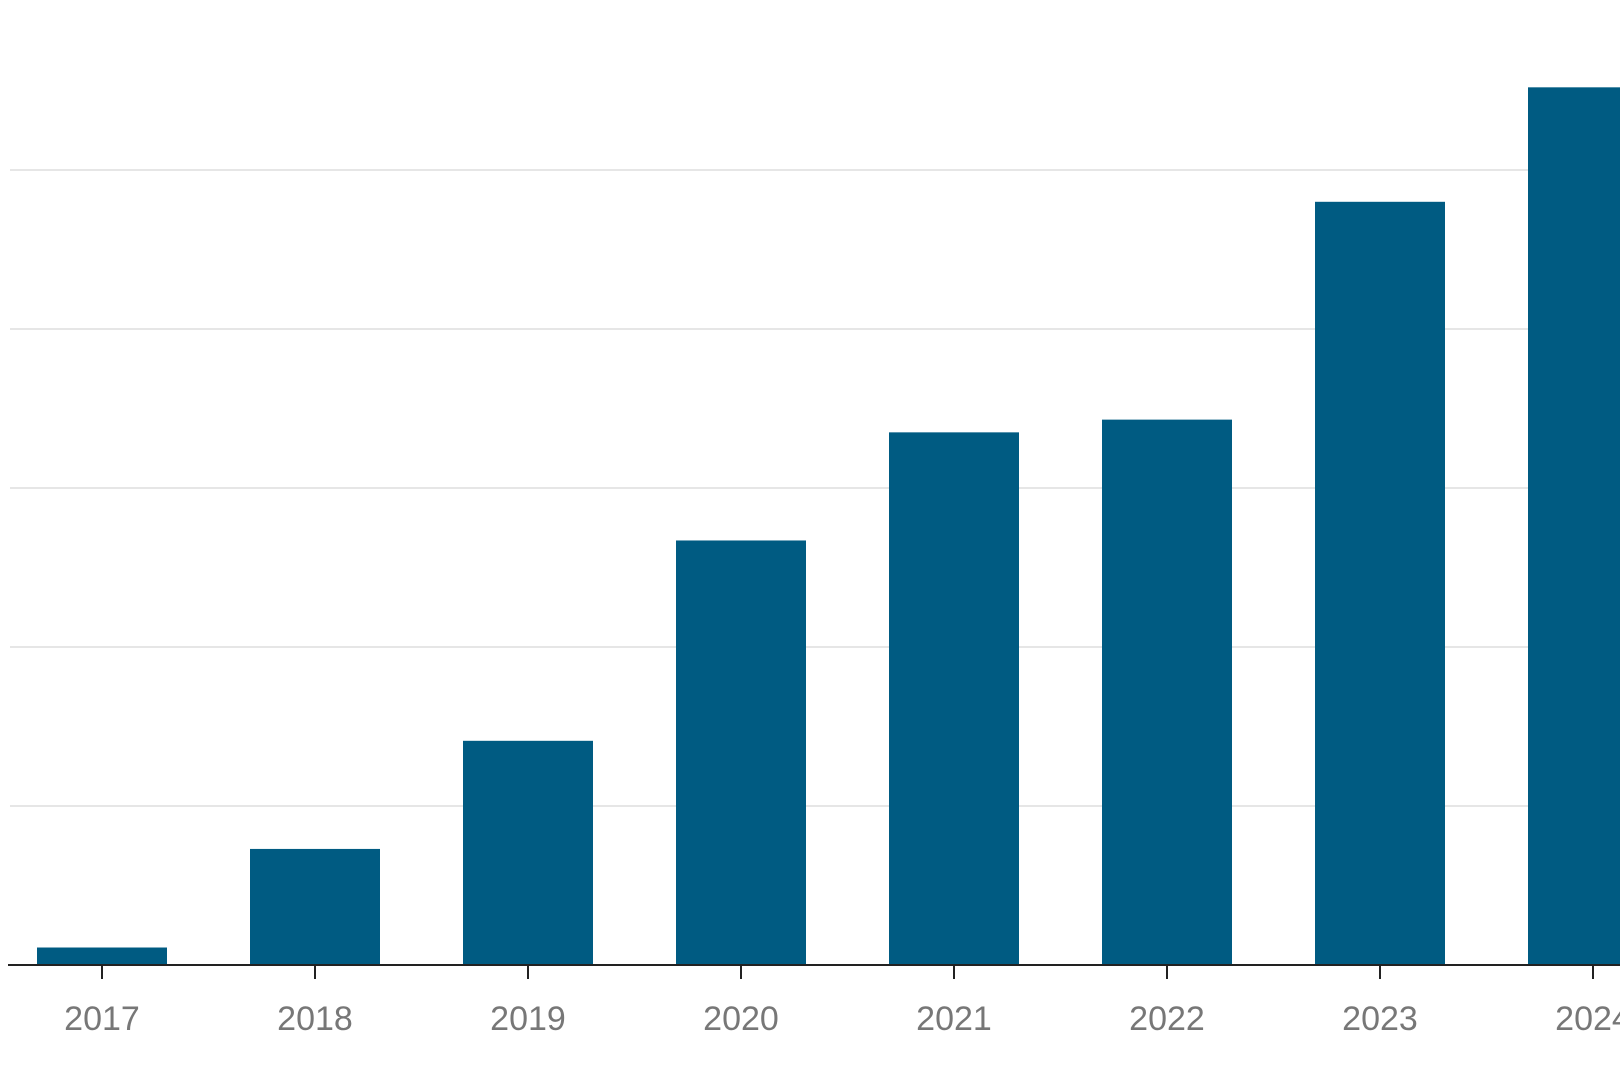 Image resolution: width=1620 pixels, height=1080 pixels. What do you see at coordinates (102, 1019) in the screenshot?
I see `tick-label-2017: 2017` at bounding box center [102, 1019].